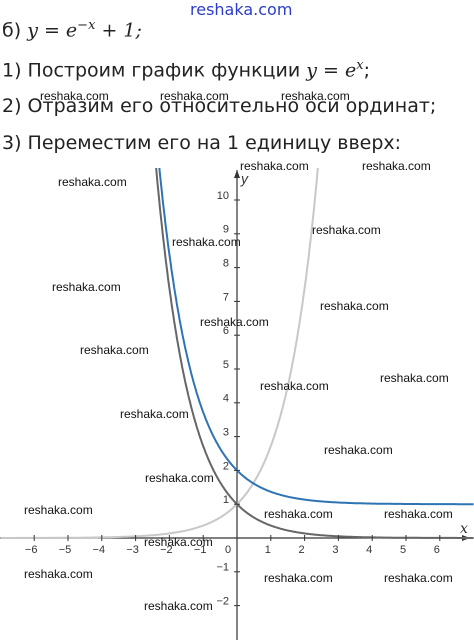 The image size is (474, 640). I want to click on x-tick-label: 5, so click(403, 550).